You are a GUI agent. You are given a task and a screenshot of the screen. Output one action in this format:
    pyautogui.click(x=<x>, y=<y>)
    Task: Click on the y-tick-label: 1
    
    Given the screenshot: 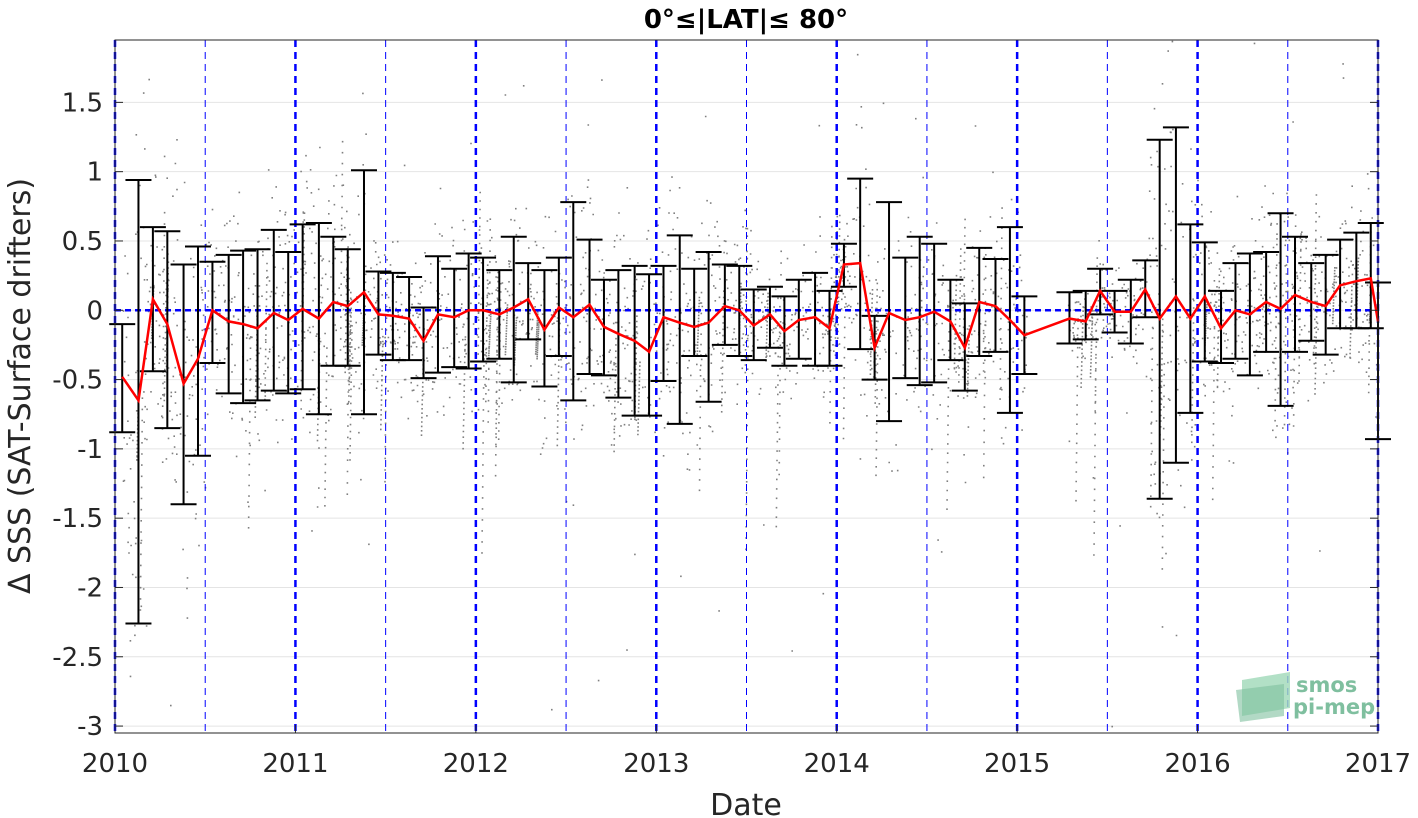 What is the action you would take?
    pyautogui.click(x=94, y=173)
    